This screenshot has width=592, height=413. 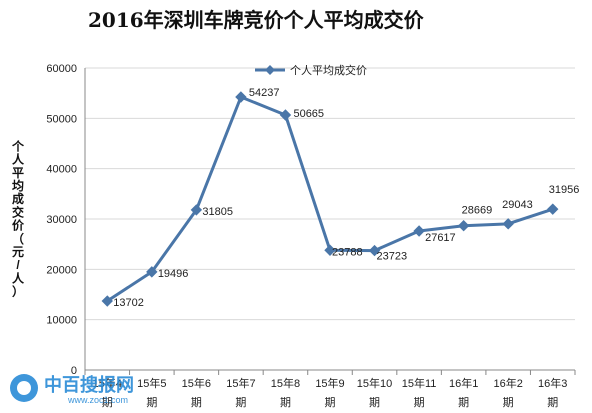 I want to click on watermark-text: 中百搜报网, so click(x=89, y=384).